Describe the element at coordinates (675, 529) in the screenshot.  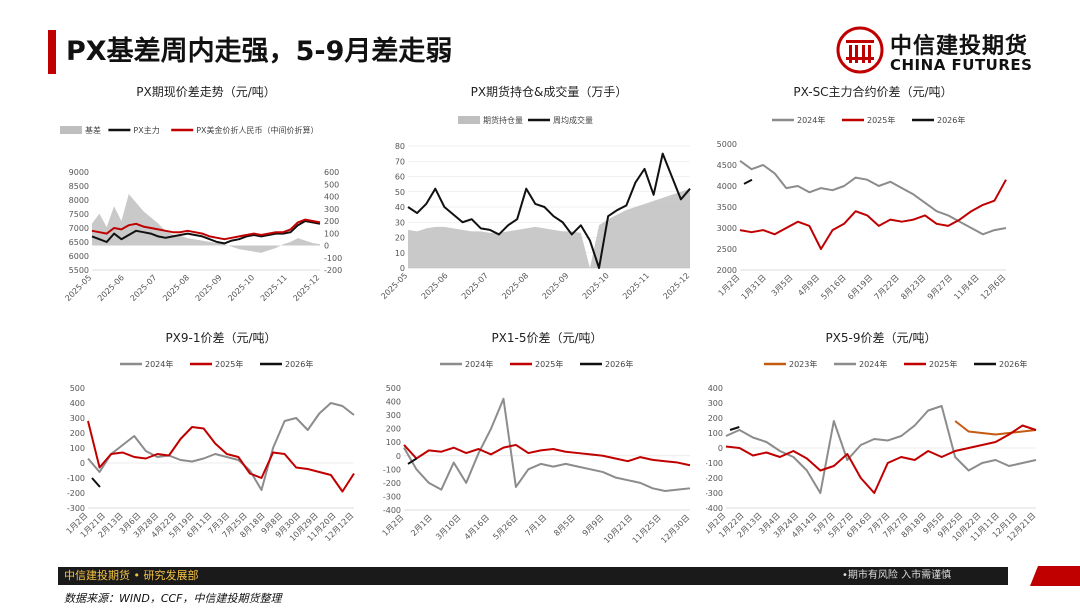
I see `x-tick-label: 12月30日` at that location.